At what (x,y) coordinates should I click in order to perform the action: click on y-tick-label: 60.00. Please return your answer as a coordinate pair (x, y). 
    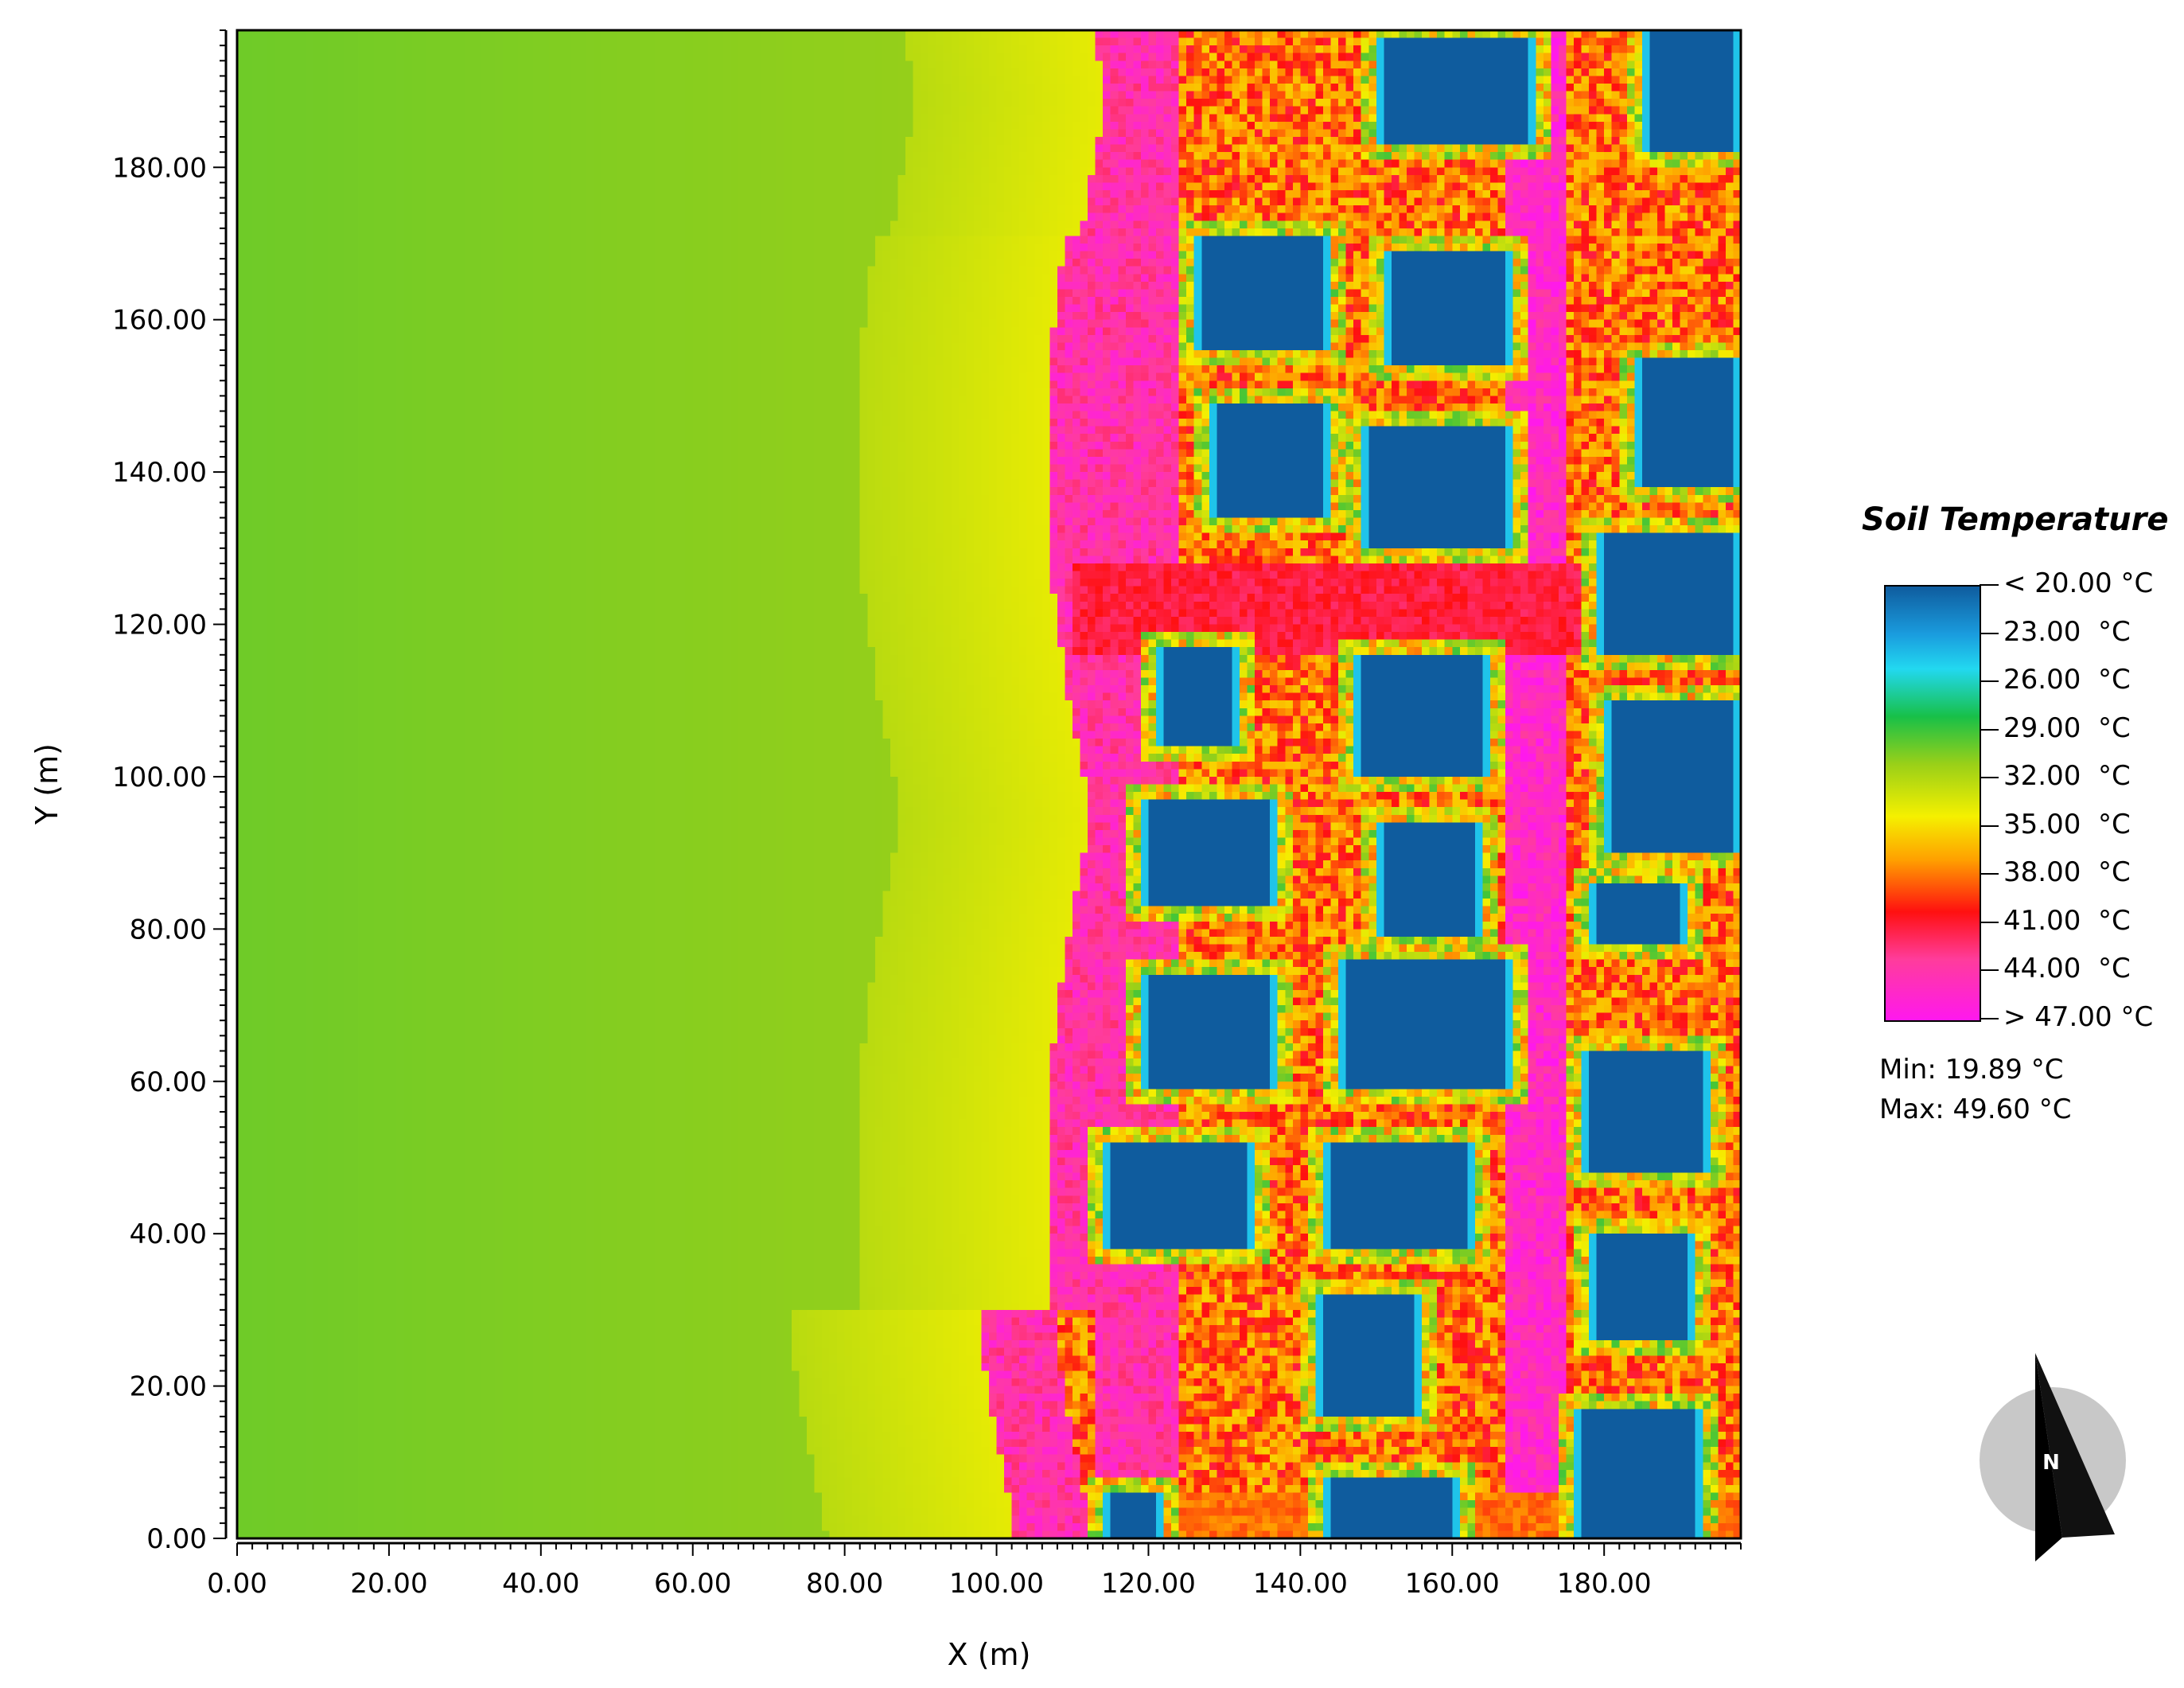
    Looking at the image, I should click on (168, 1082).